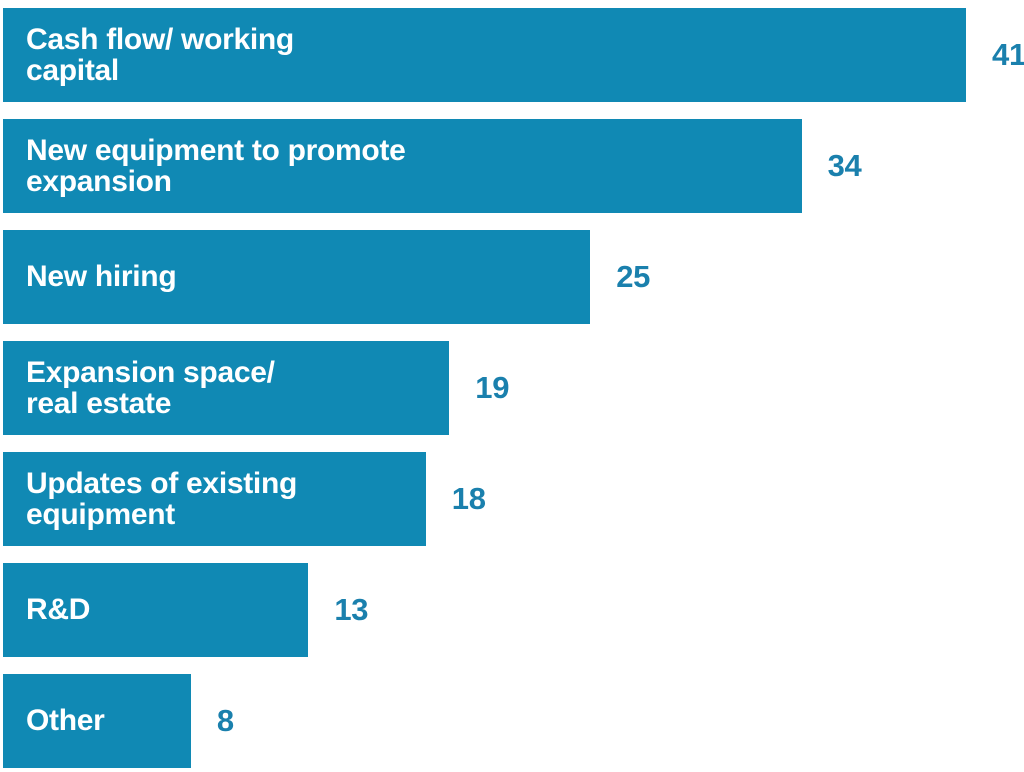 Image resolution: width=1024 pixels, height=772 pixels. Describe the element at coordinates (633, 276) in the screenshot. I see `bar-value: 25` at that location.